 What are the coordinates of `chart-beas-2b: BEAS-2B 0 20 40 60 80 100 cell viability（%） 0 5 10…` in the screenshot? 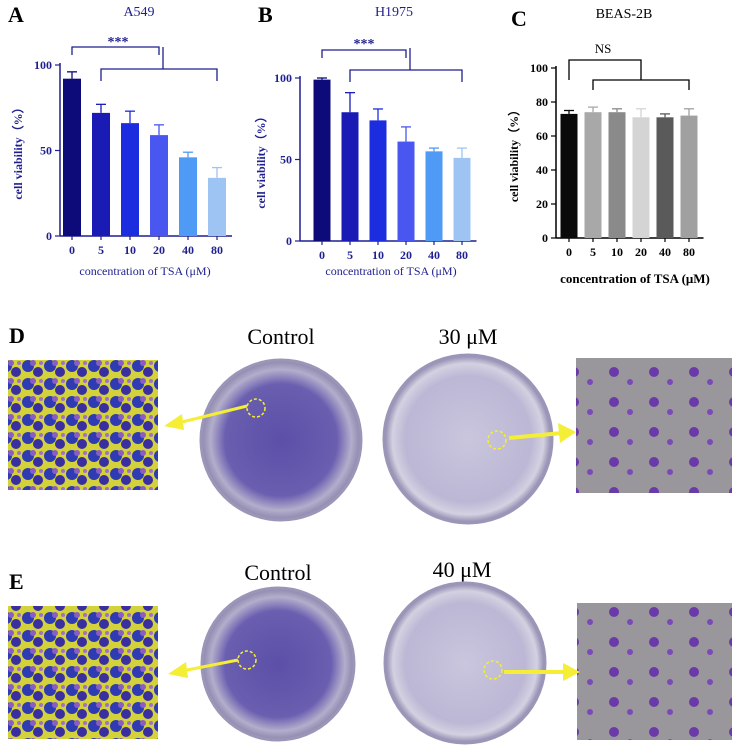 It's located at (608, 146).